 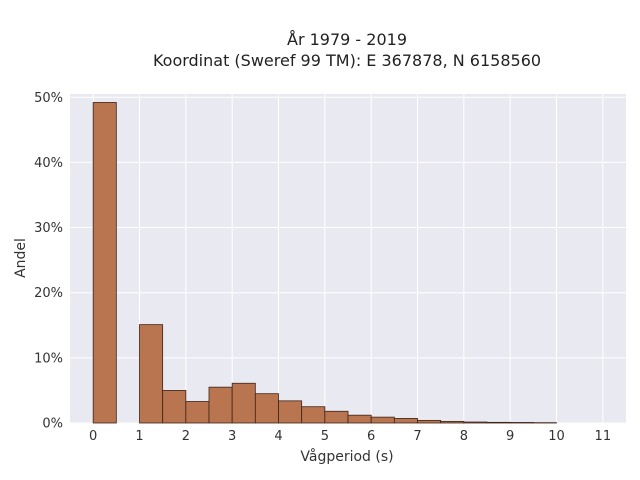 What do you see at coordinates (417, 436) in the screenshot?
I see `x-tick-label: 7` at bounding box center [417, 436].